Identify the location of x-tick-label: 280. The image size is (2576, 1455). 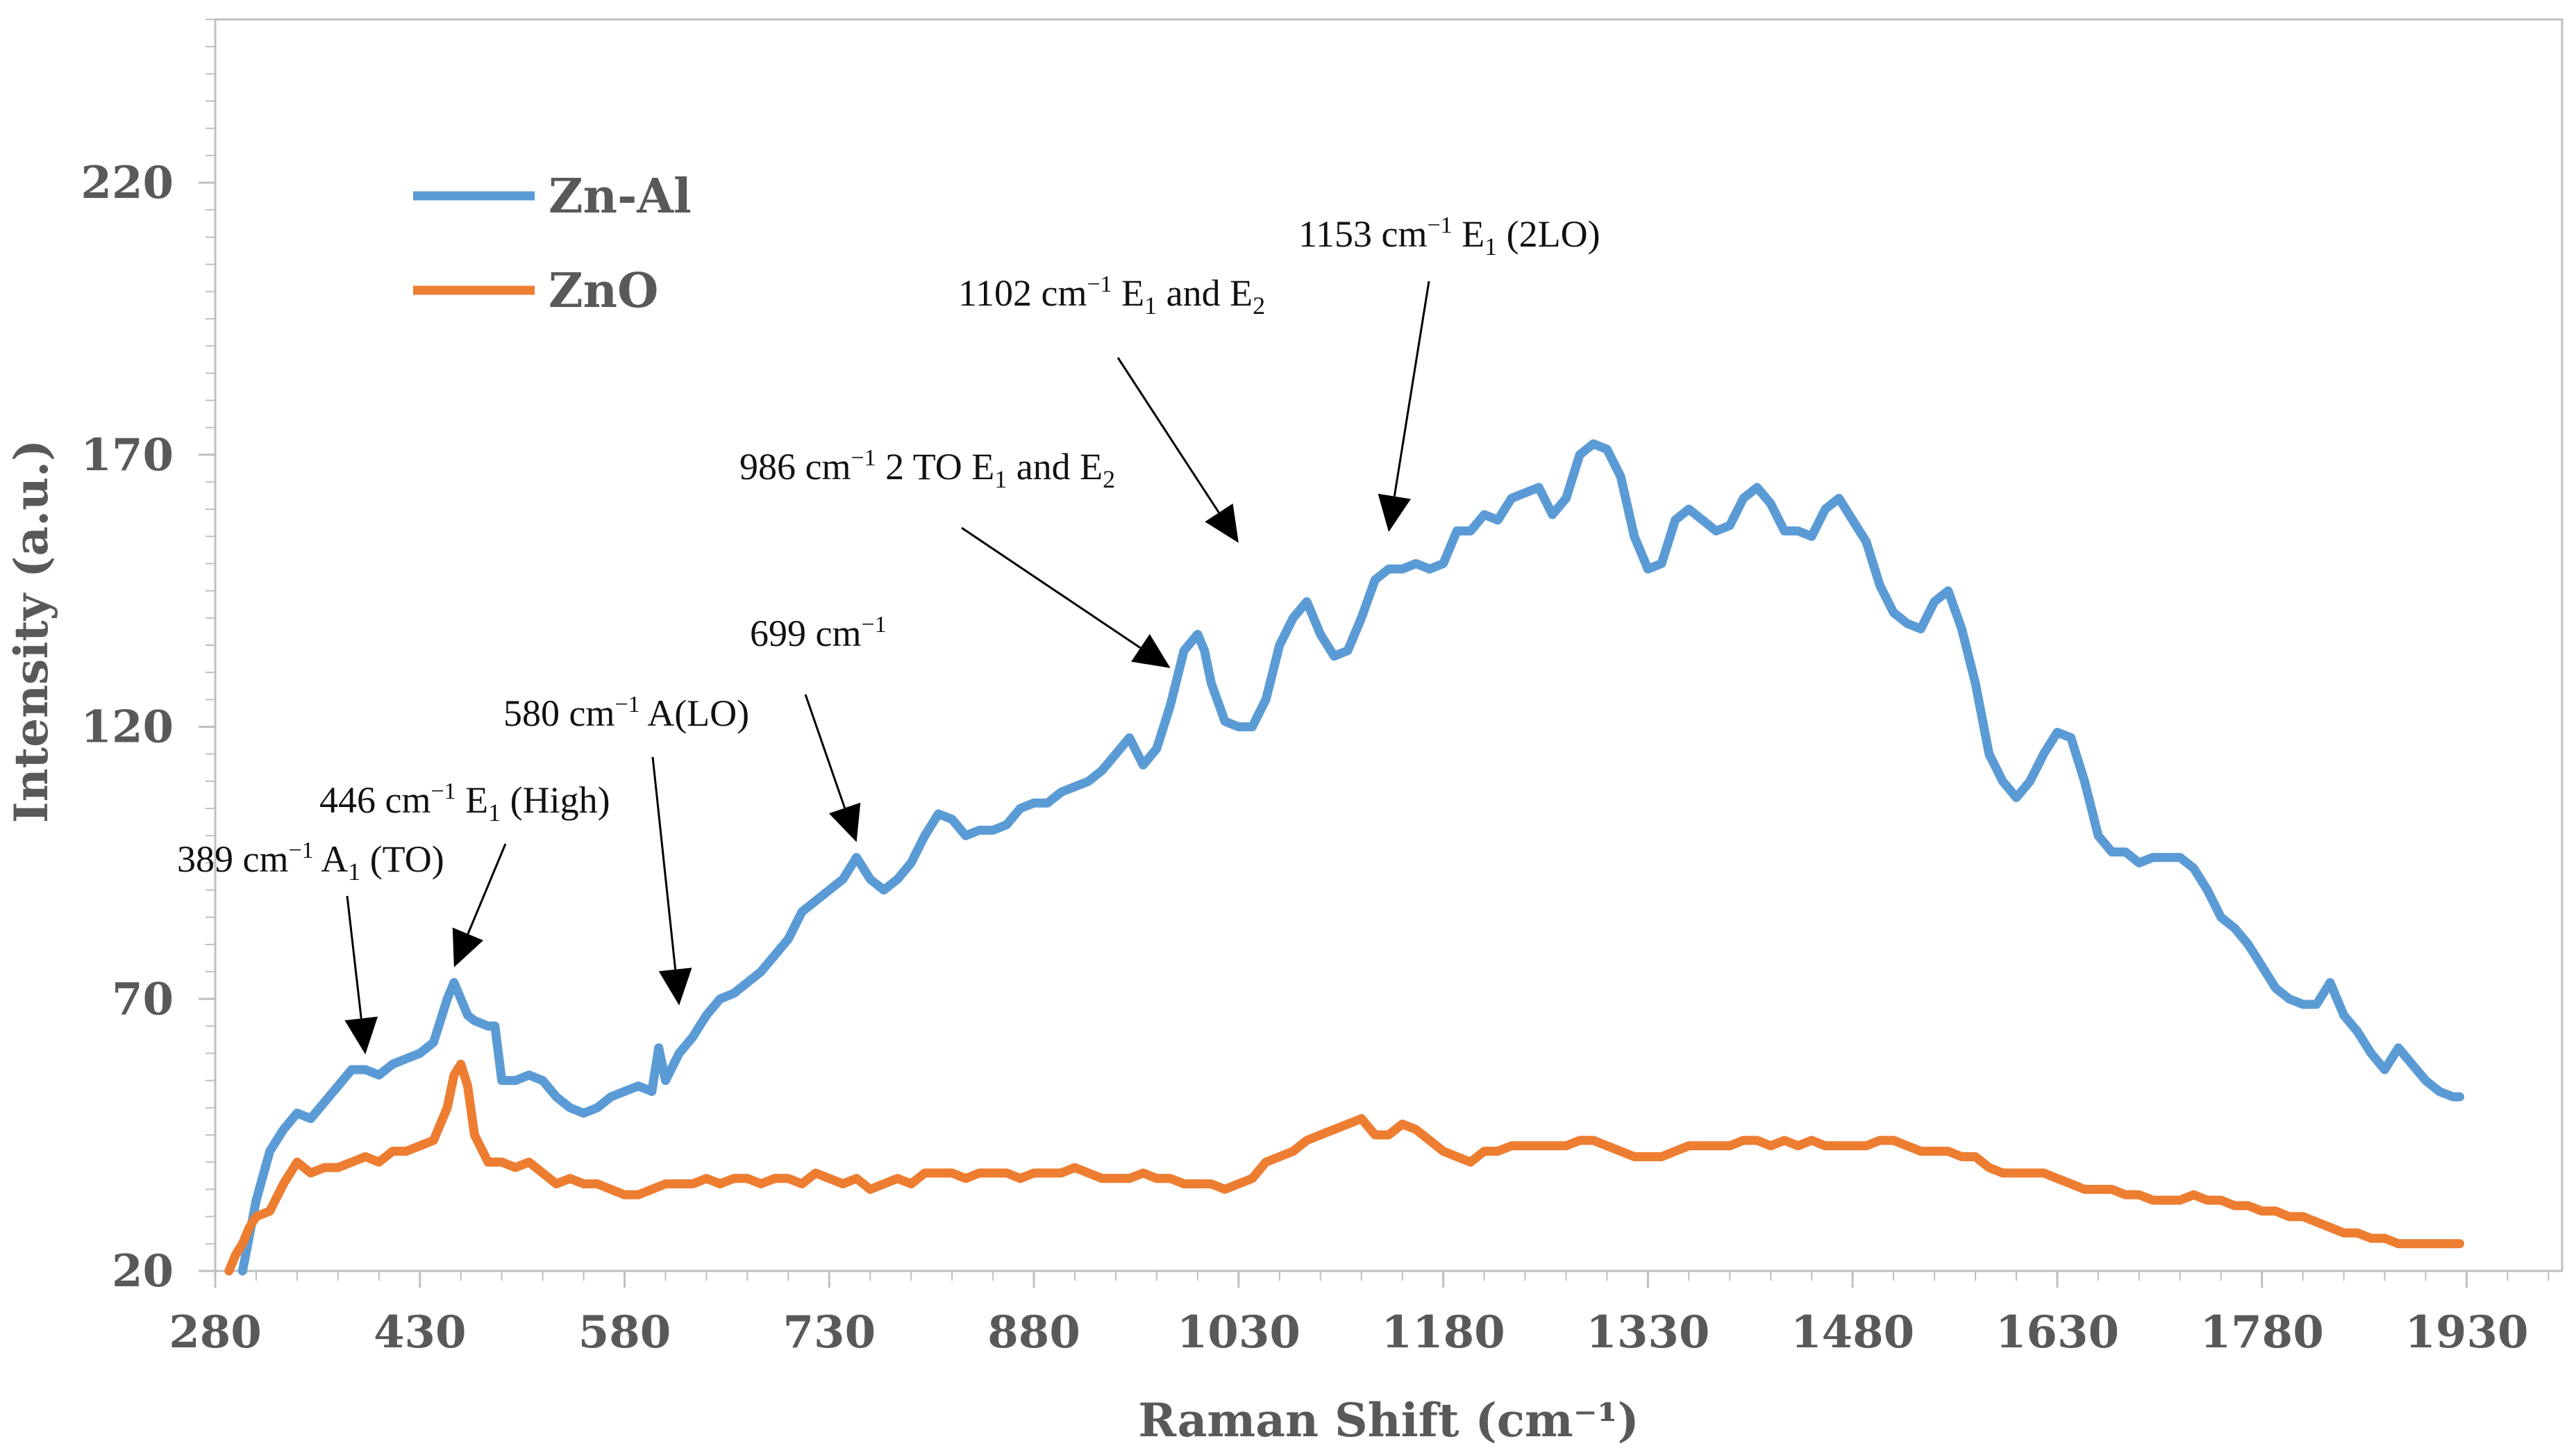
(215, 1332).